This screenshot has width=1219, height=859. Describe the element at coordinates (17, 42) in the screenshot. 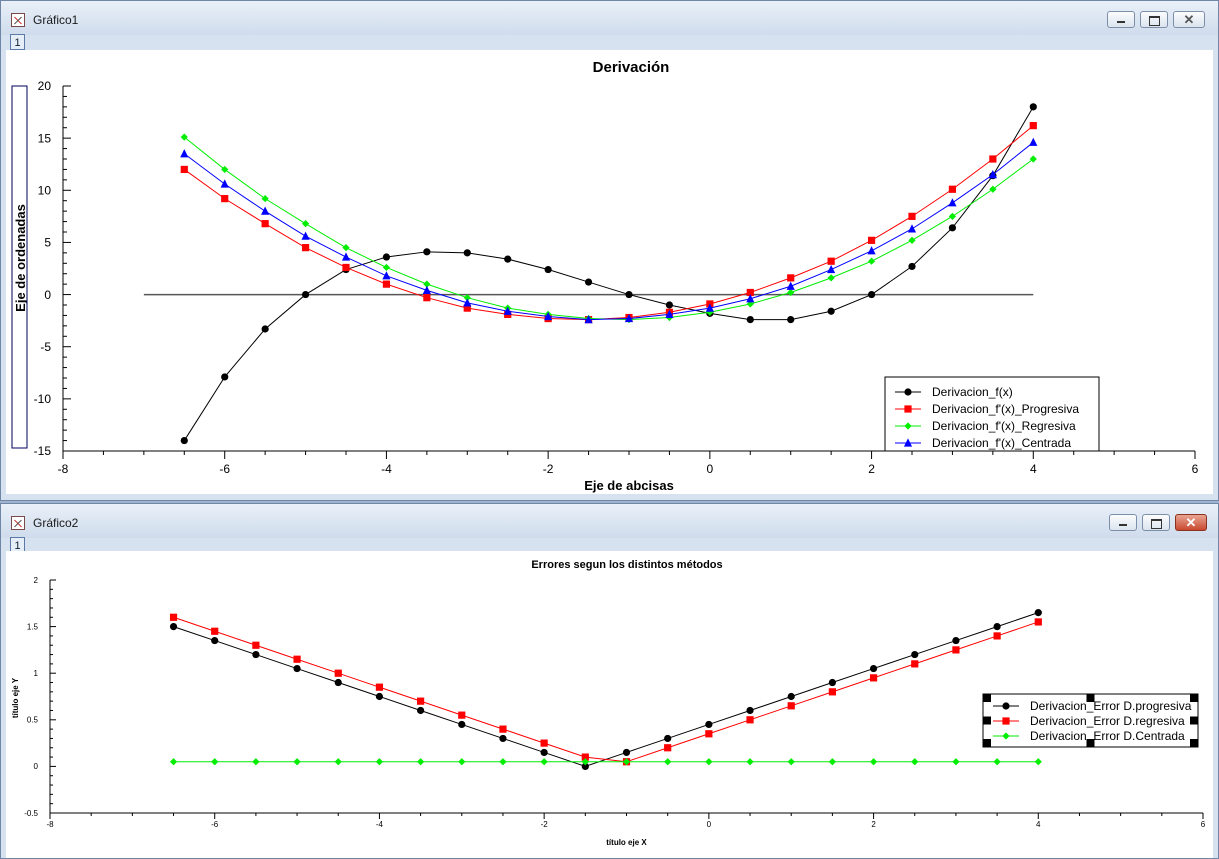

I see `chart-tab: 1` at that location.